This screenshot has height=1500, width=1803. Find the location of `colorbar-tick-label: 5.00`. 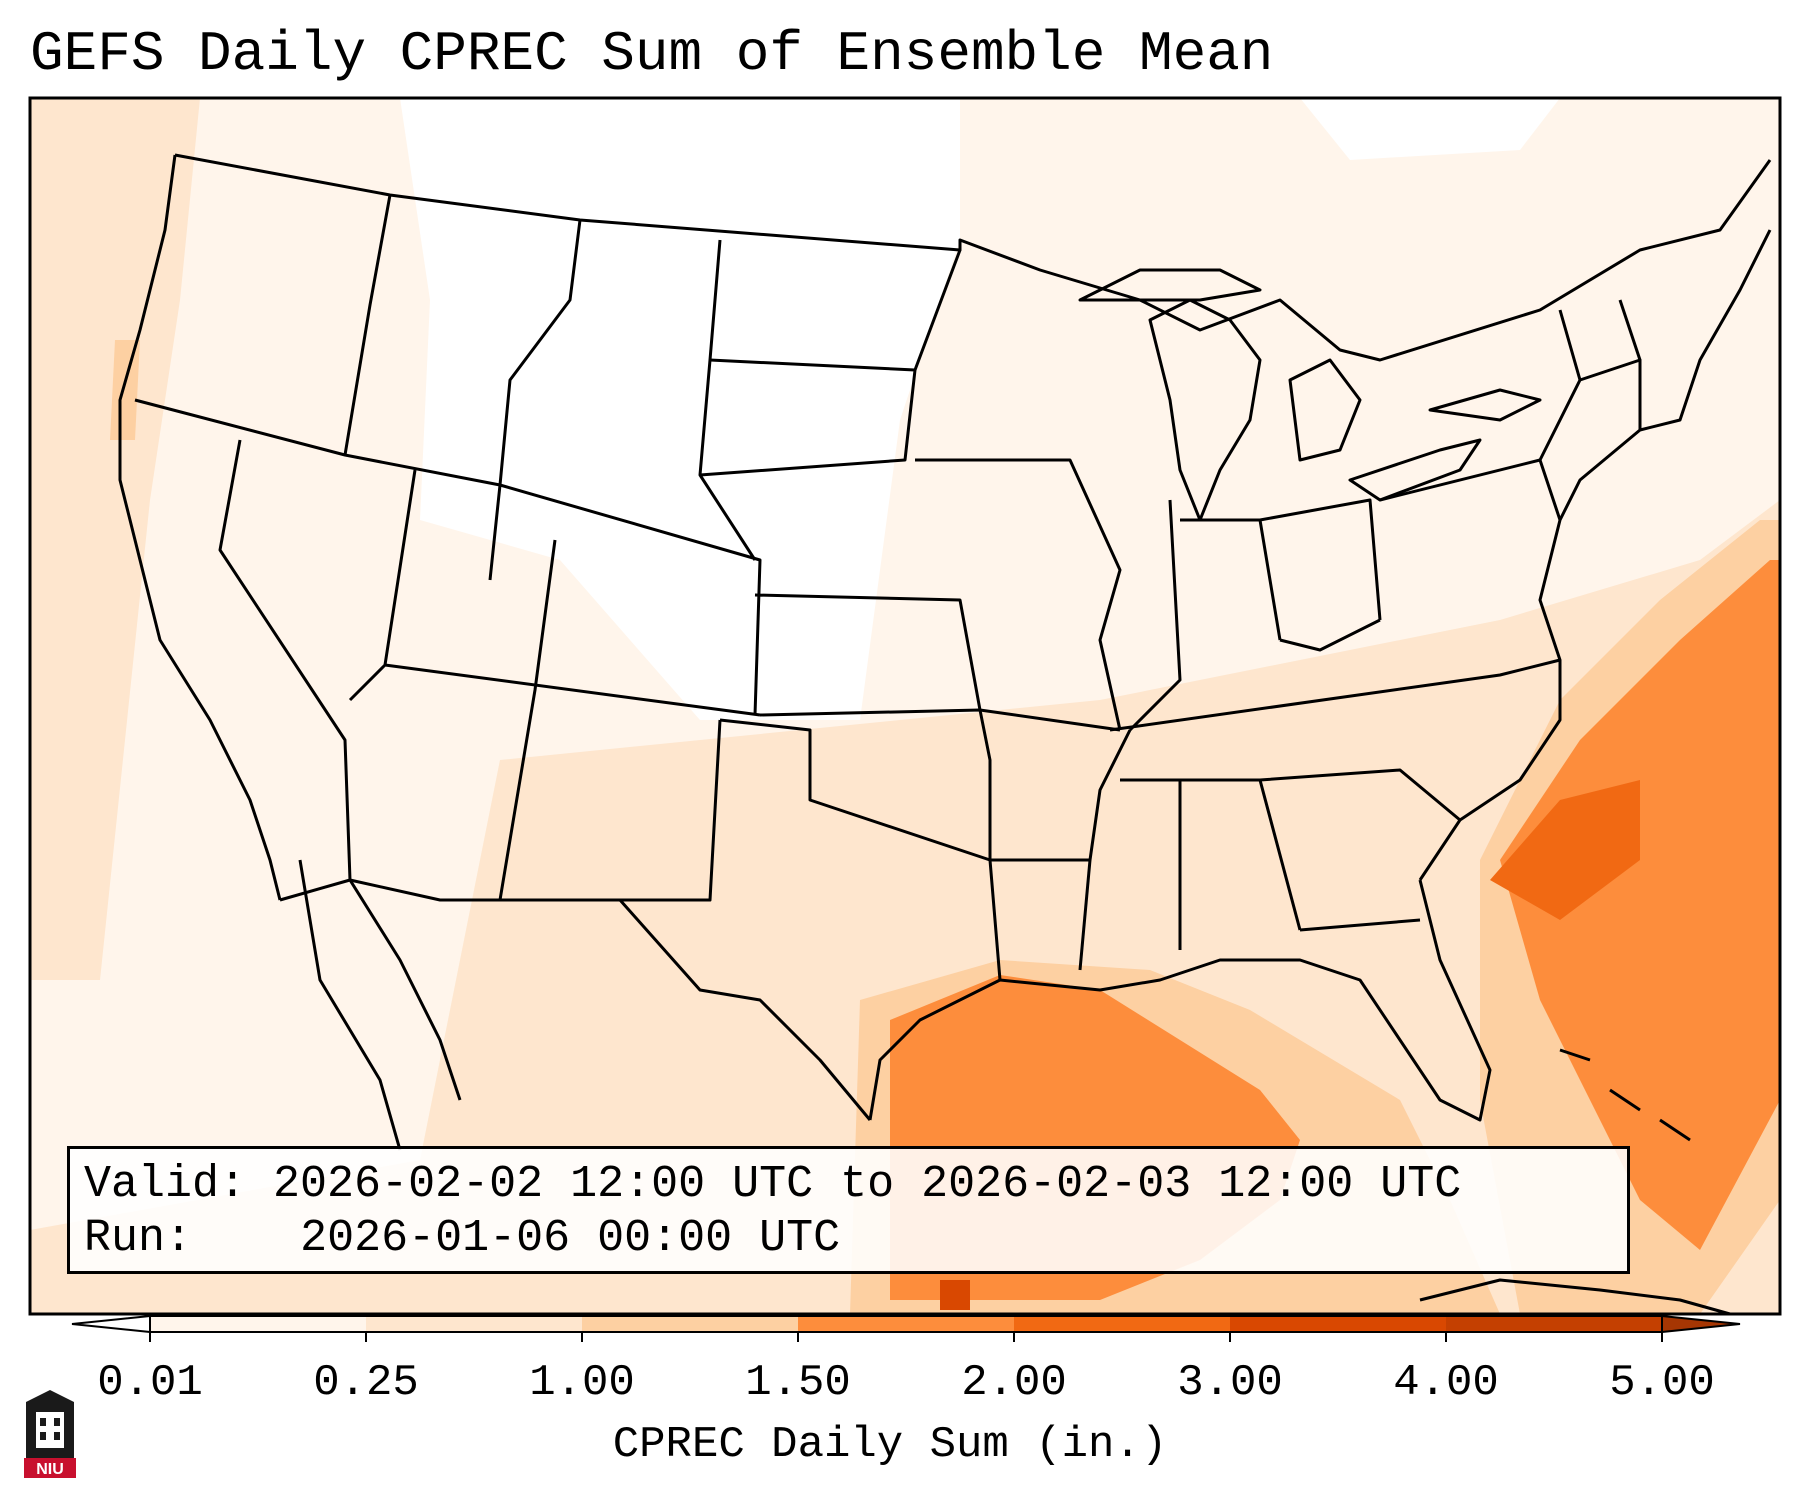

colorbar-tick-label: 5.00 is located at coordinates (1662, 1383).